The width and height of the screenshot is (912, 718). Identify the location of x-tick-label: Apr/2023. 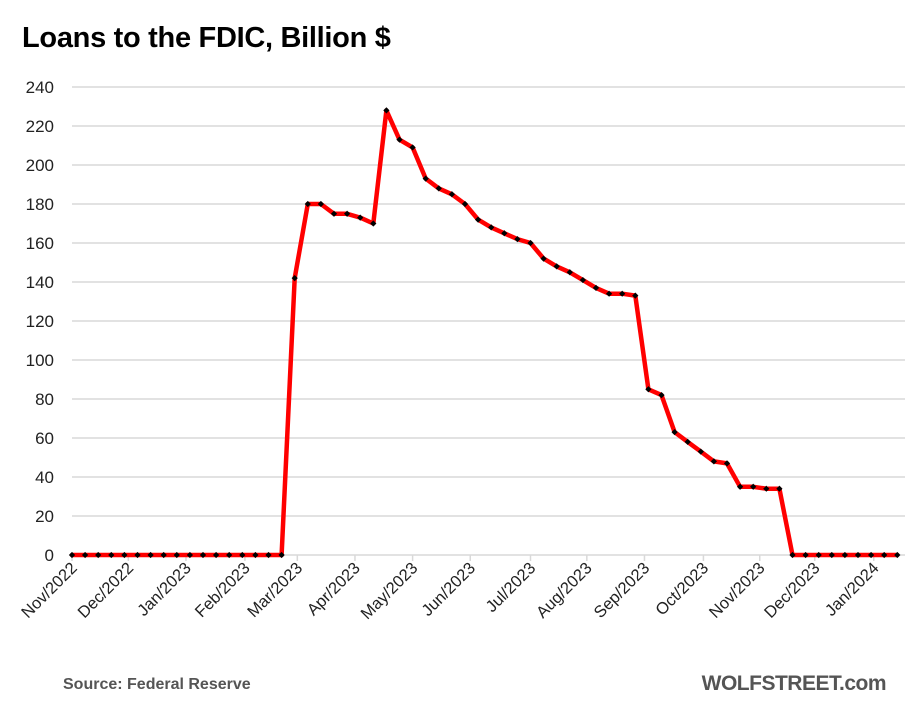
(334, 589).